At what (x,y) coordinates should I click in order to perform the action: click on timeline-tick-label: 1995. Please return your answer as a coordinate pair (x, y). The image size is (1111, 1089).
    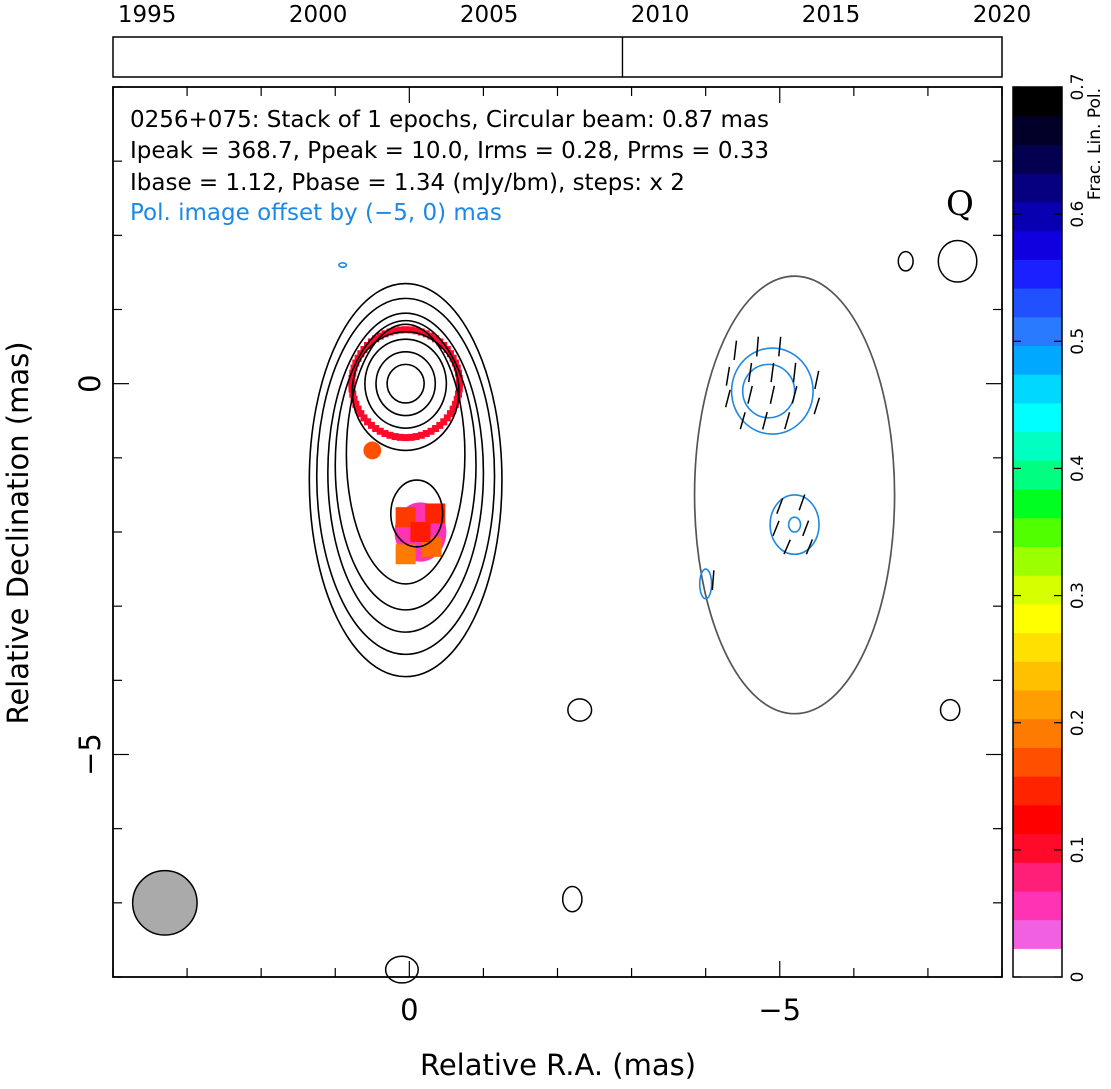
    Looking at the image, I should click on (147, 15).